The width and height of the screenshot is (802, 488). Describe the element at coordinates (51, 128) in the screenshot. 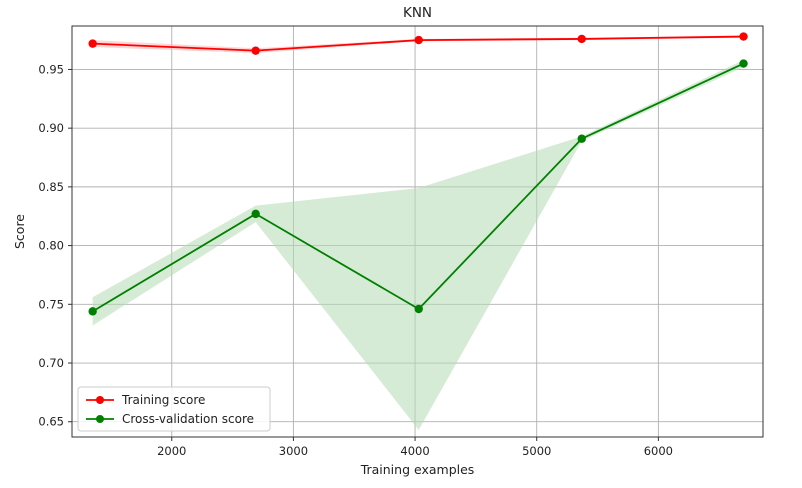

I see `y-tick-label: 0.90` at that location.